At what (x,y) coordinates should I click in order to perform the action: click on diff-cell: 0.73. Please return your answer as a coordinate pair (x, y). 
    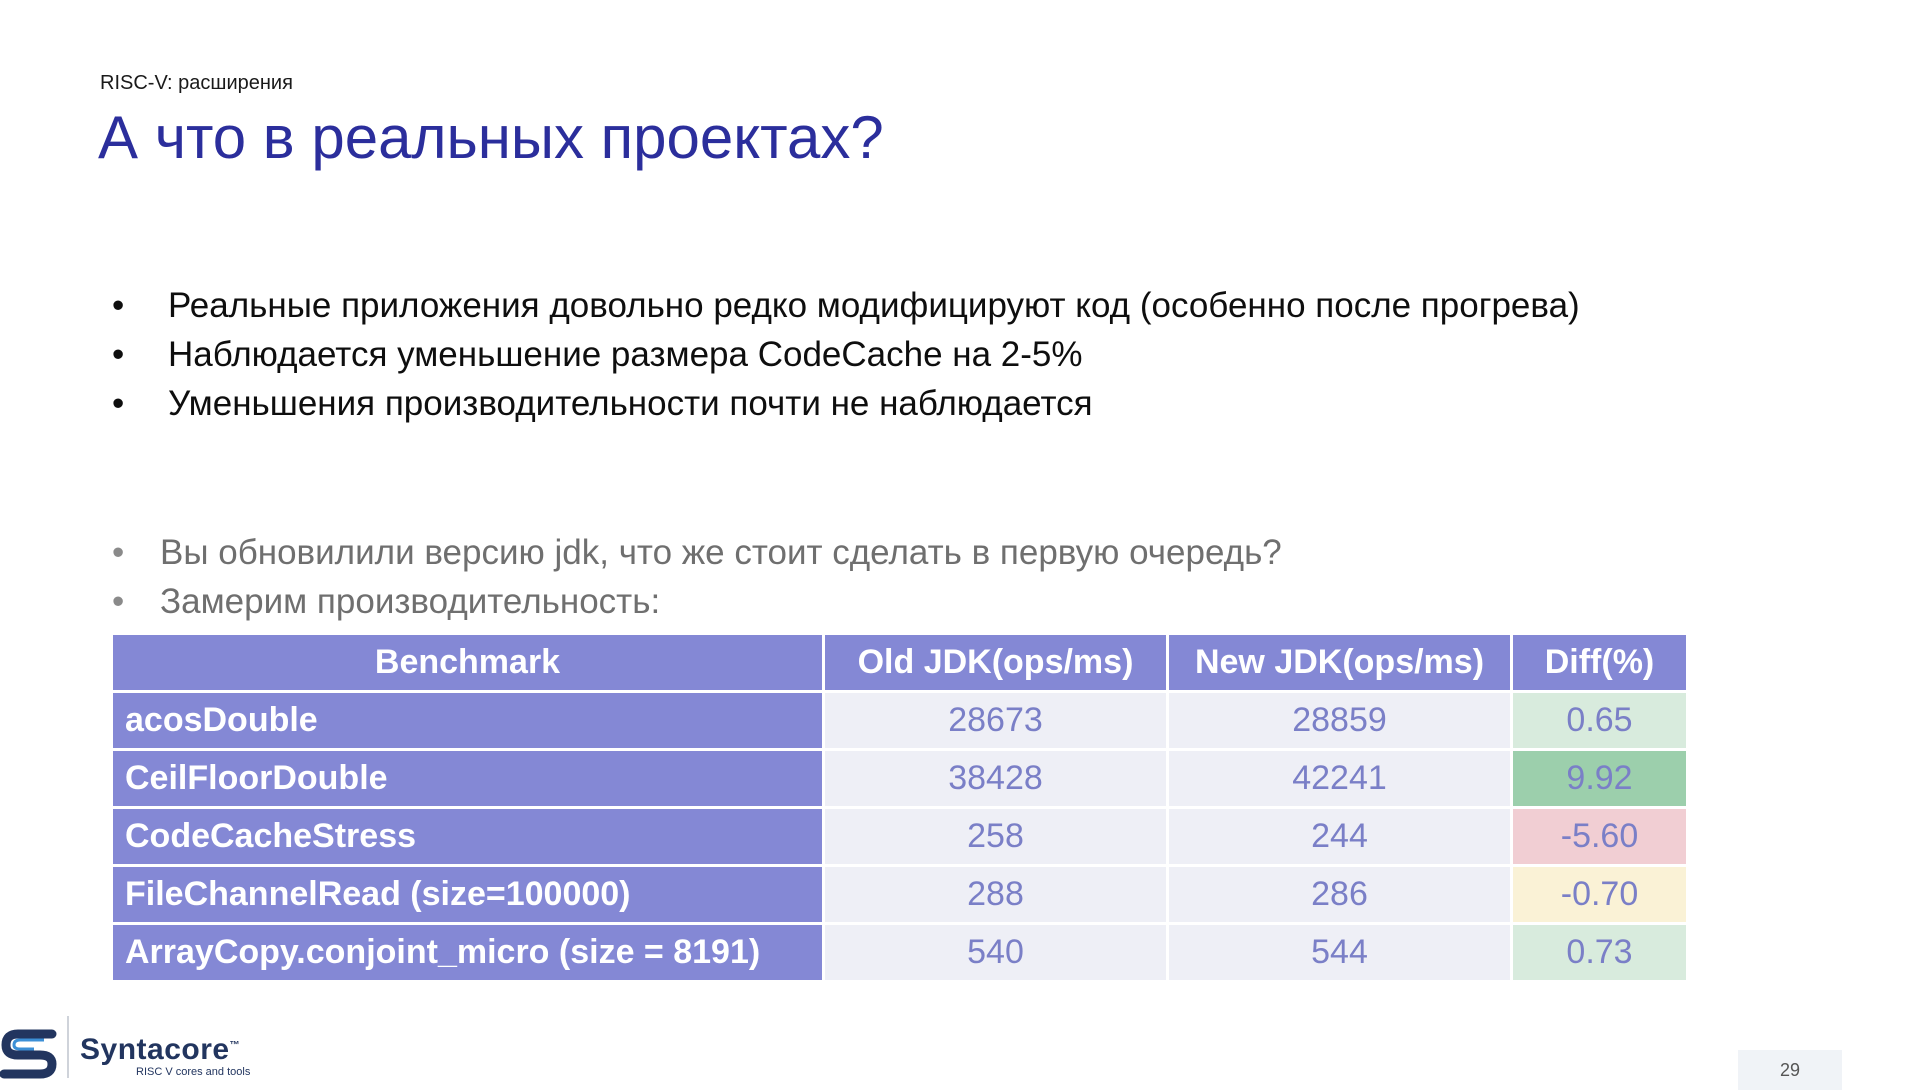
    Looking at the image, I should click on (1599, 952).